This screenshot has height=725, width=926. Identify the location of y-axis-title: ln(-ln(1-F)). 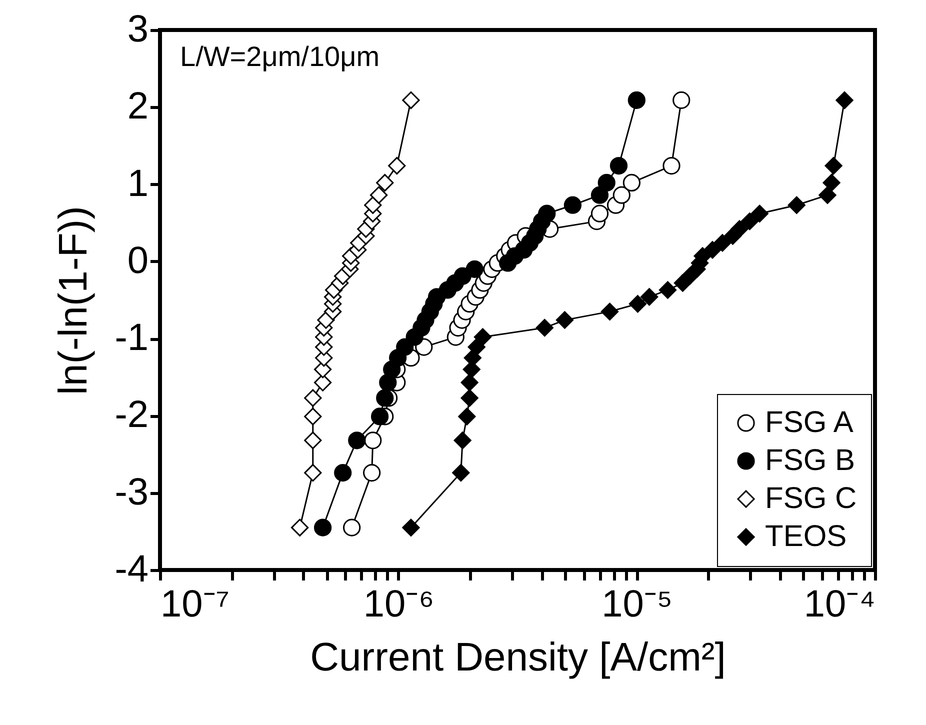
(74, 300).